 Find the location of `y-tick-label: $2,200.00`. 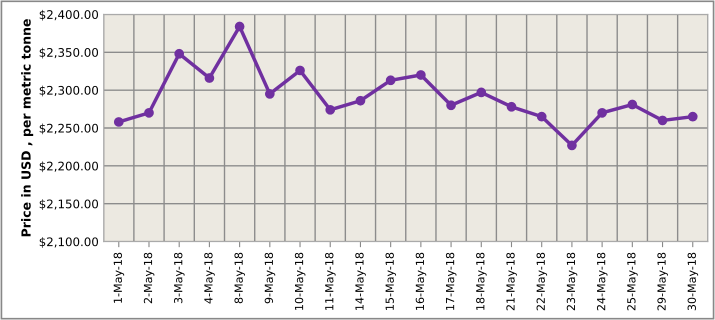

y-tick-label: $2,200.00 is located at coordinates (69, 166).